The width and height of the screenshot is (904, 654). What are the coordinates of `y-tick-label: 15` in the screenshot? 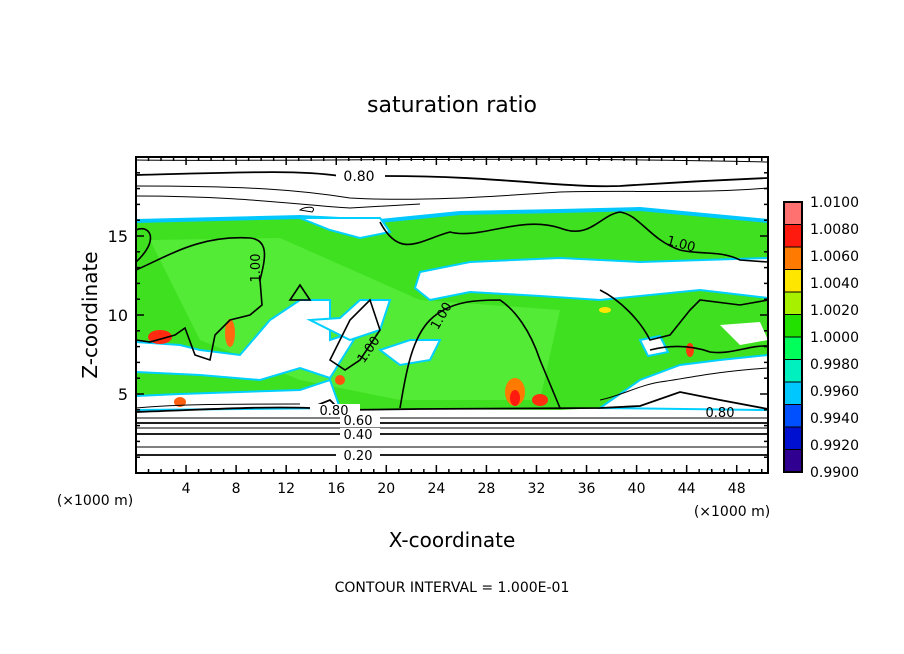 It's located at (118, 236).